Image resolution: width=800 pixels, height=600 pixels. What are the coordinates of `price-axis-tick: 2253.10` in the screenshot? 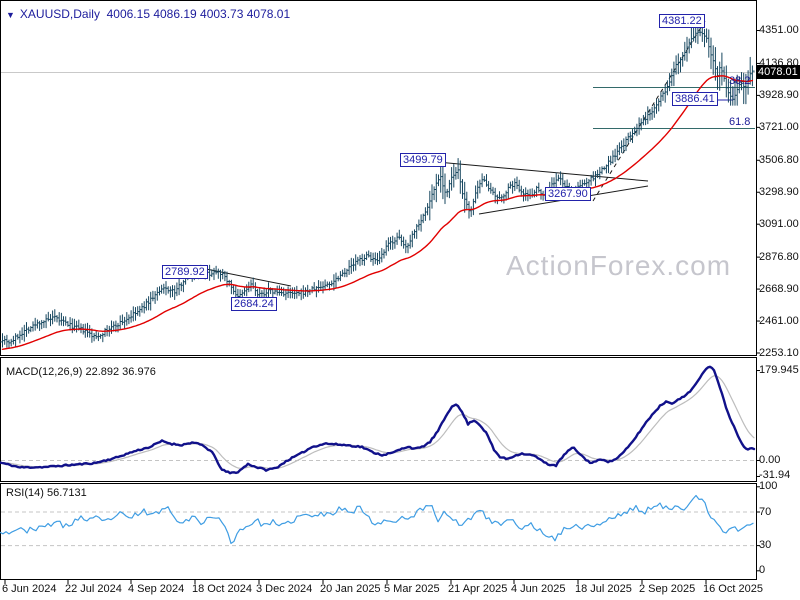 It's located at (779, 353).